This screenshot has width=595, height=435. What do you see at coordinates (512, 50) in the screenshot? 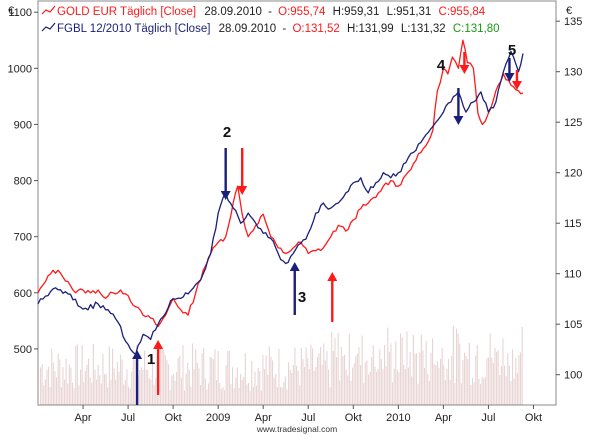
I see `annotation-label: 5` at bounding box center [512, 50].